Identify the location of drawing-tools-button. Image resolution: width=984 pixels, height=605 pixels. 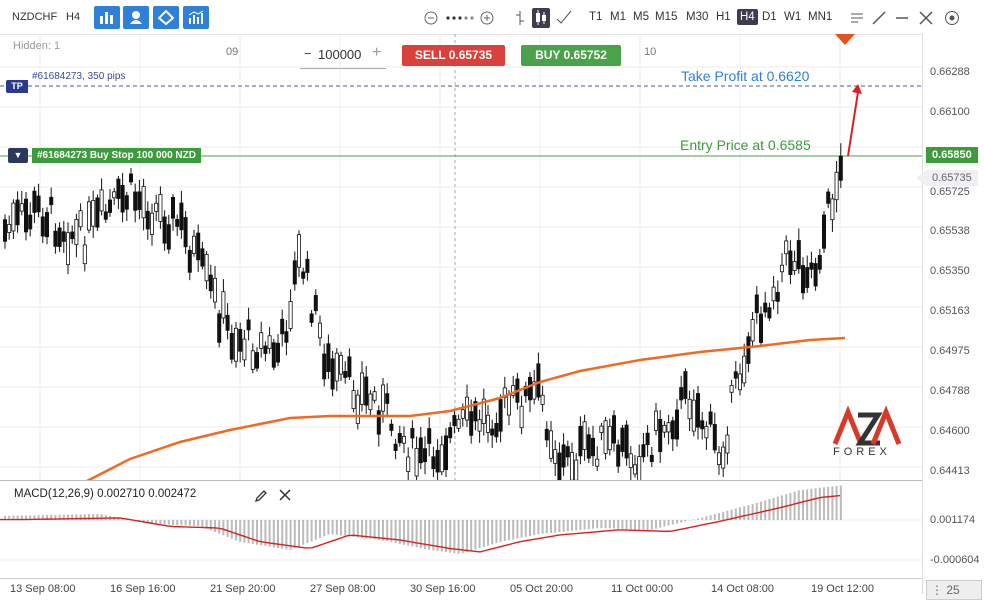
(136, 17).